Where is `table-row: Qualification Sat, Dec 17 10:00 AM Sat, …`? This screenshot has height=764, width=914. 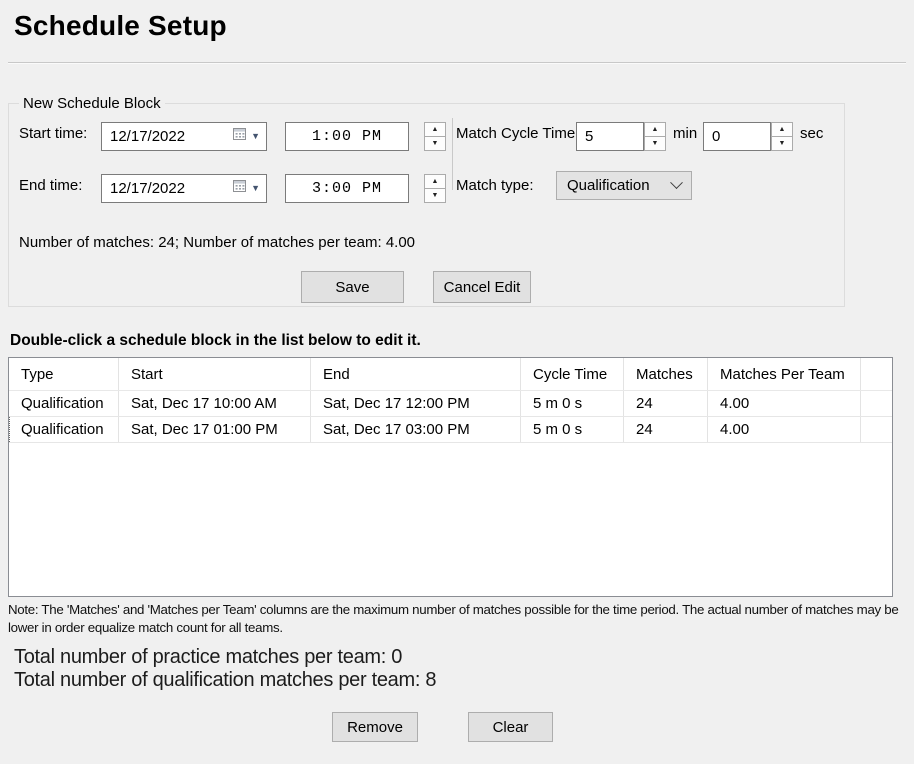 table-row: Qualification Sat, Dec 17 10:00 AM Sat, … is located at coordinates (450, 404).